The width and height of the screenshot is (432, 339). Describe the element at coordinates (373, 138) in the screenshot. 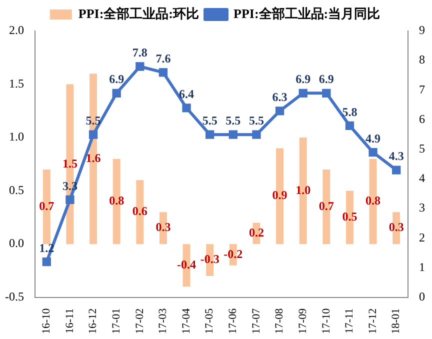

I see `data-label: 4.9` at that location.